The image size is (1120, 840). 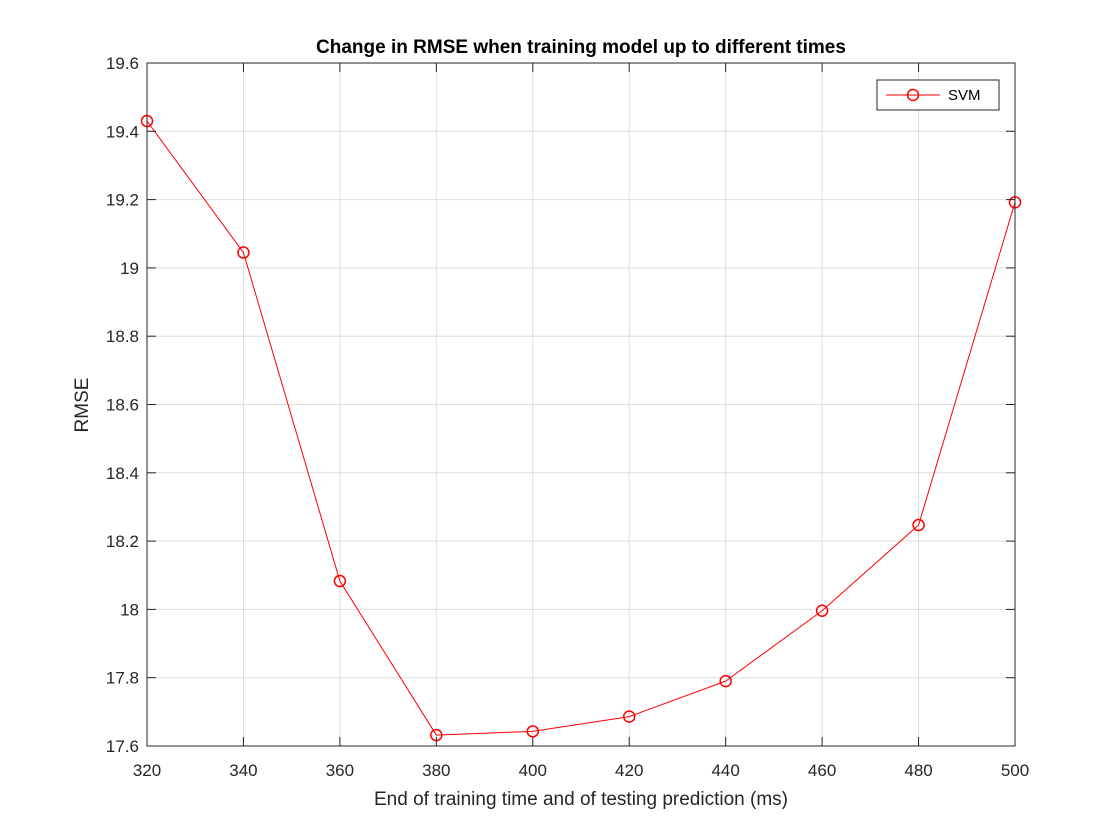 I want to click on x-tick-label: 400, so click(x=533, y=770).